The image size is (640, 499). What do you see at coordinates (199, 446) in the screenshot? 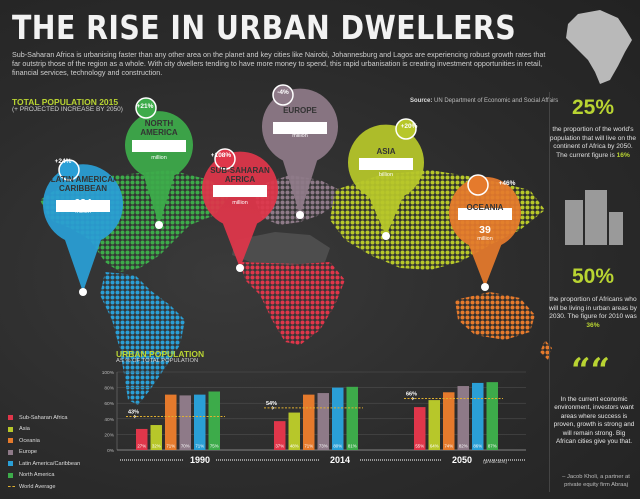
I see `bar-value-label: 71%` at bounding box center [199, 446].